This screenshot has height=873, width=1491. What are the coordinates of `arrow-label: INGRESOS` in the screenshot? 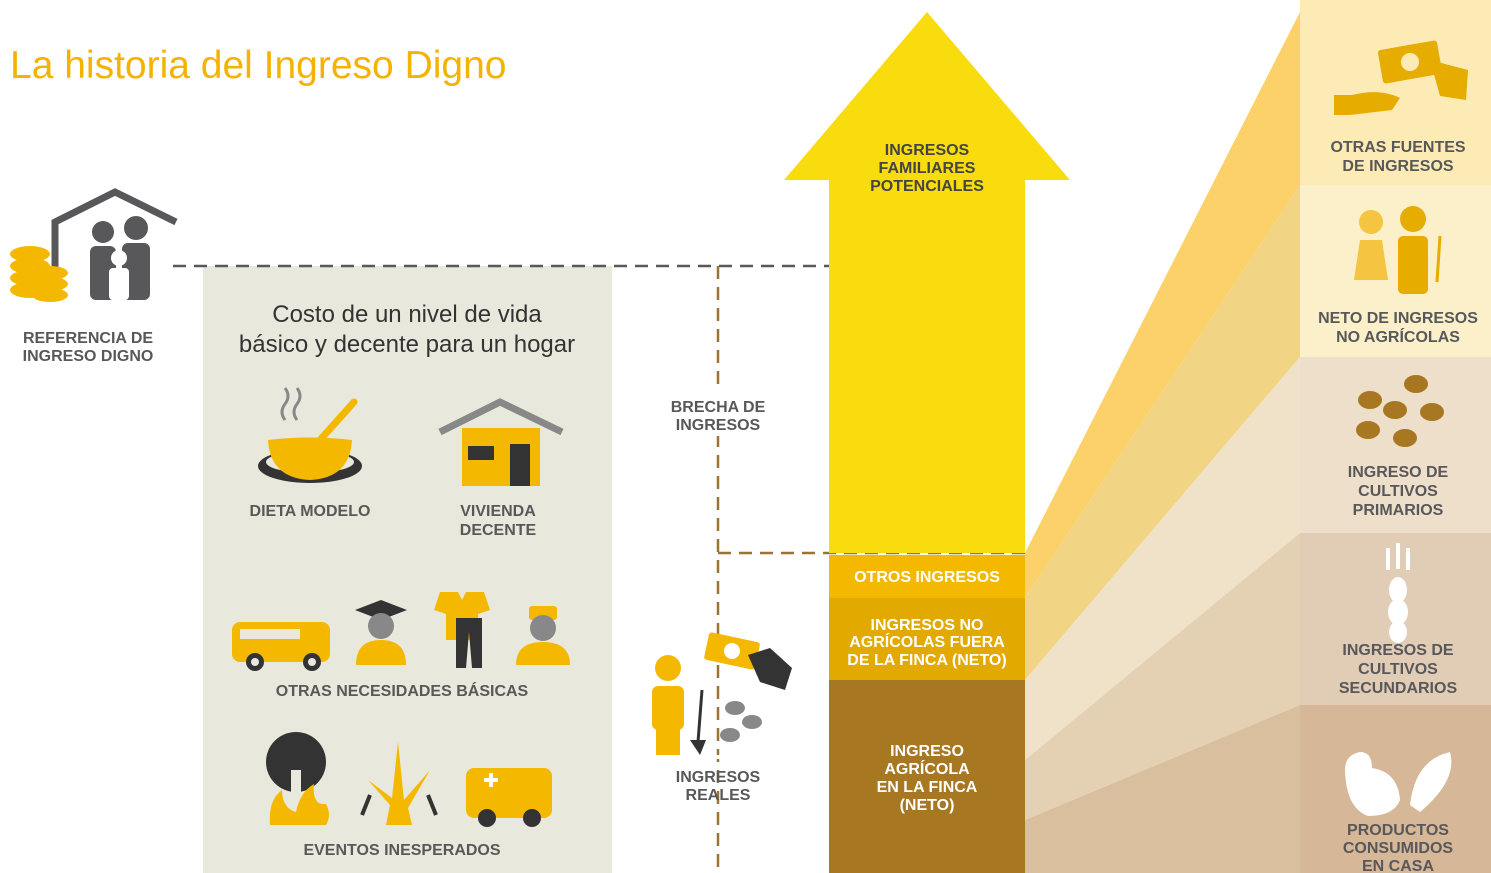 It's located at (927, 150).